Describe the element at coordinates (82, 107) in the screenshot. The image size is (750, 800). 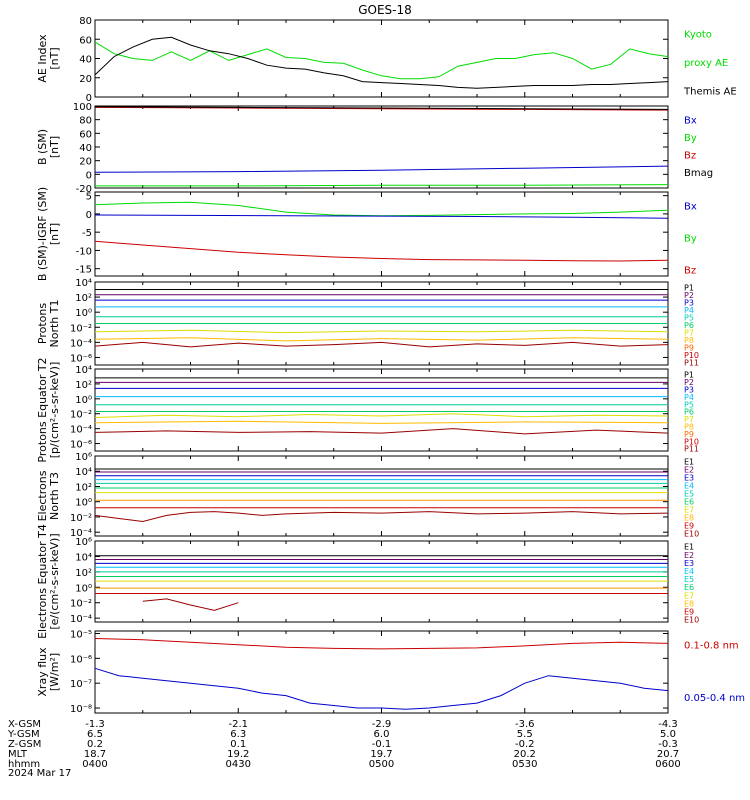
I see `y-tick-label: 100` at that location.